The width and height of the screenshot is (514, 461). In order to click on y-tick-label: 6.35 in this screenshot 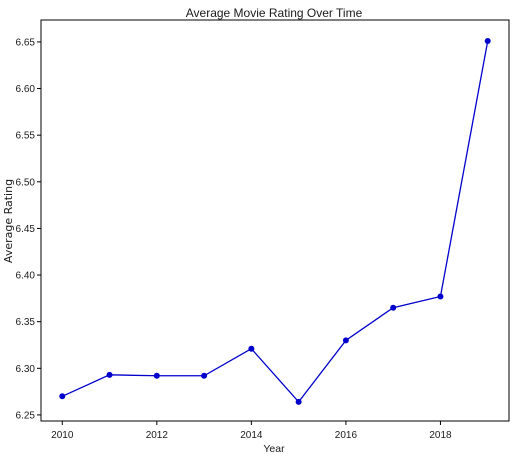, I will do `click(26, 322)`.